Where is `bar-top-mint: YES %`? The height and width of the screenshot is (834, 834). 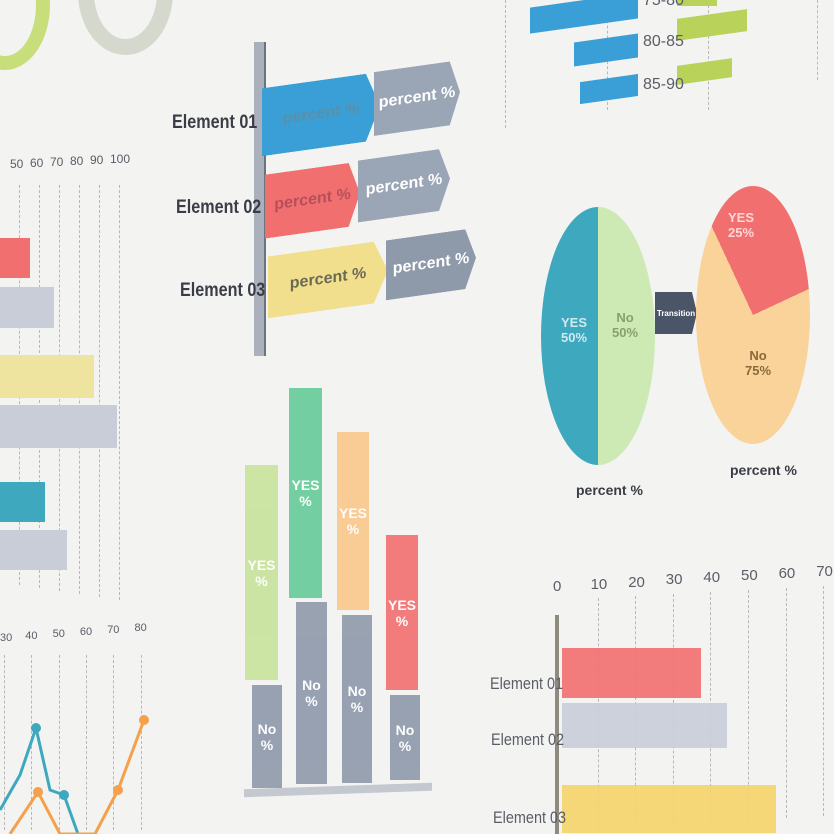 bar-top-mint: YES % is located at coordinates (305, 493).